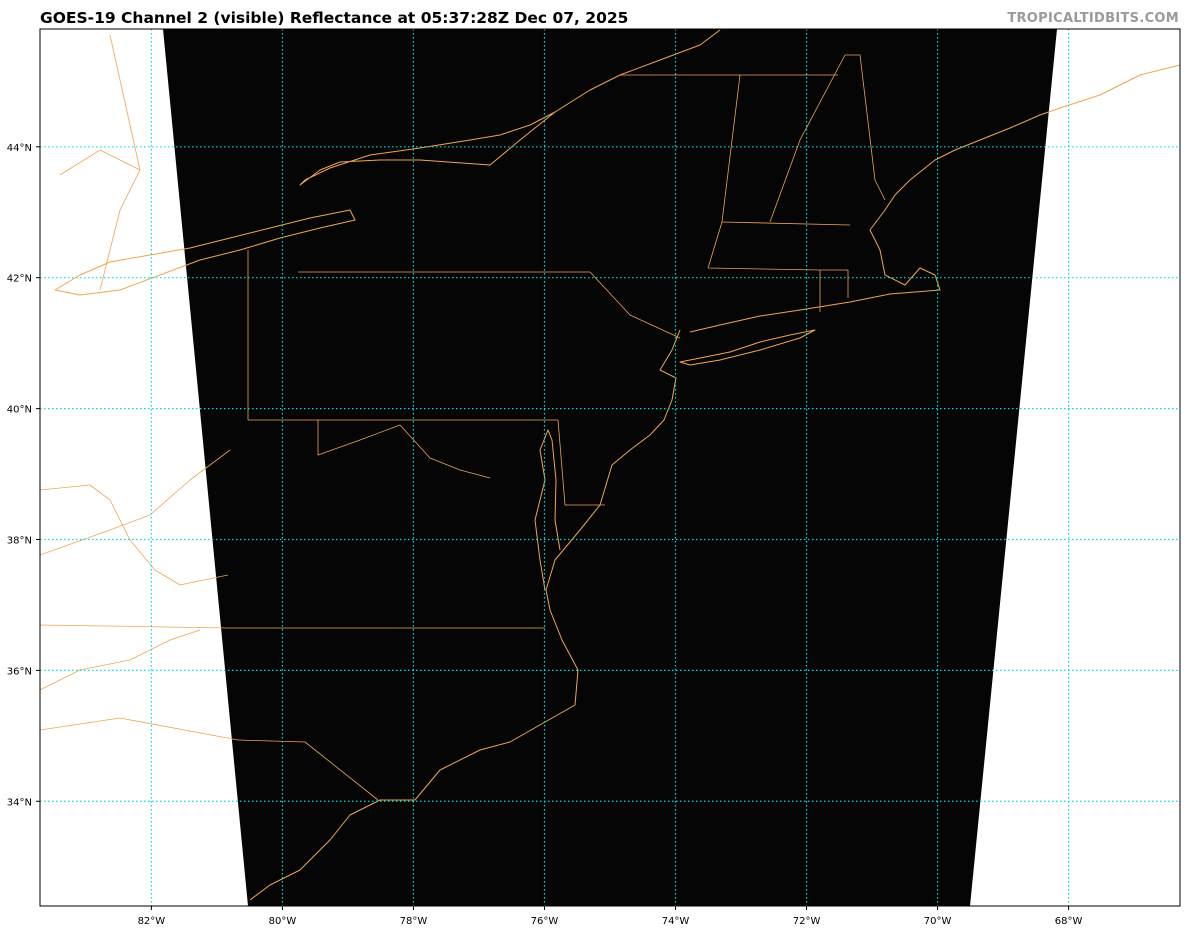  Describe the element at coordinates (807, 921) in the screenshot. I see `lon-tick-label: 72°W` at that location.